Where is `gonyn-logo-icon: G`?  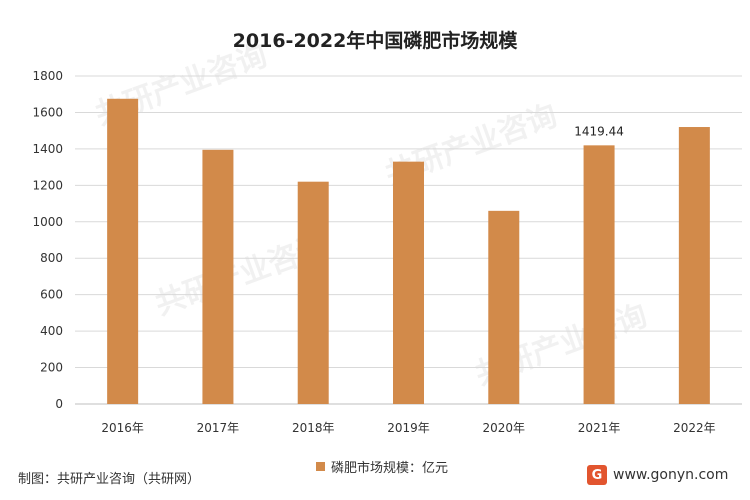 gonyn-logo-icon: G is located at coordinates (597, 475).